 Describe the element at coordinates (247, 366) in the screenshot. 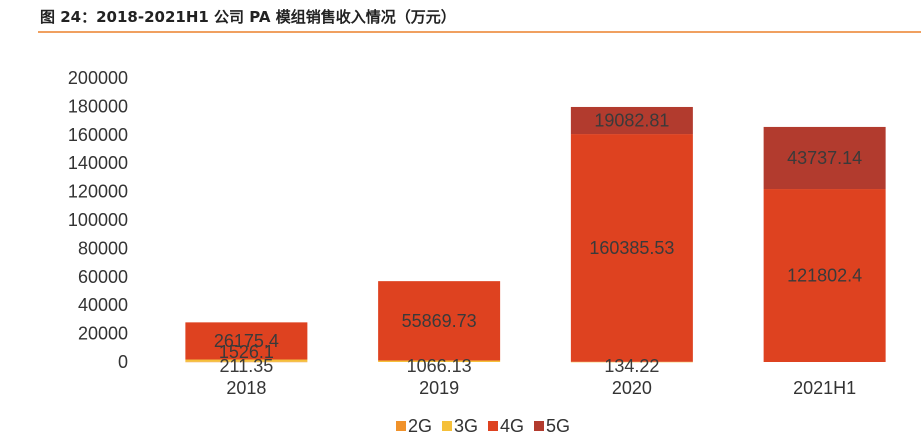

I see `data-label: 211.35` at that location.